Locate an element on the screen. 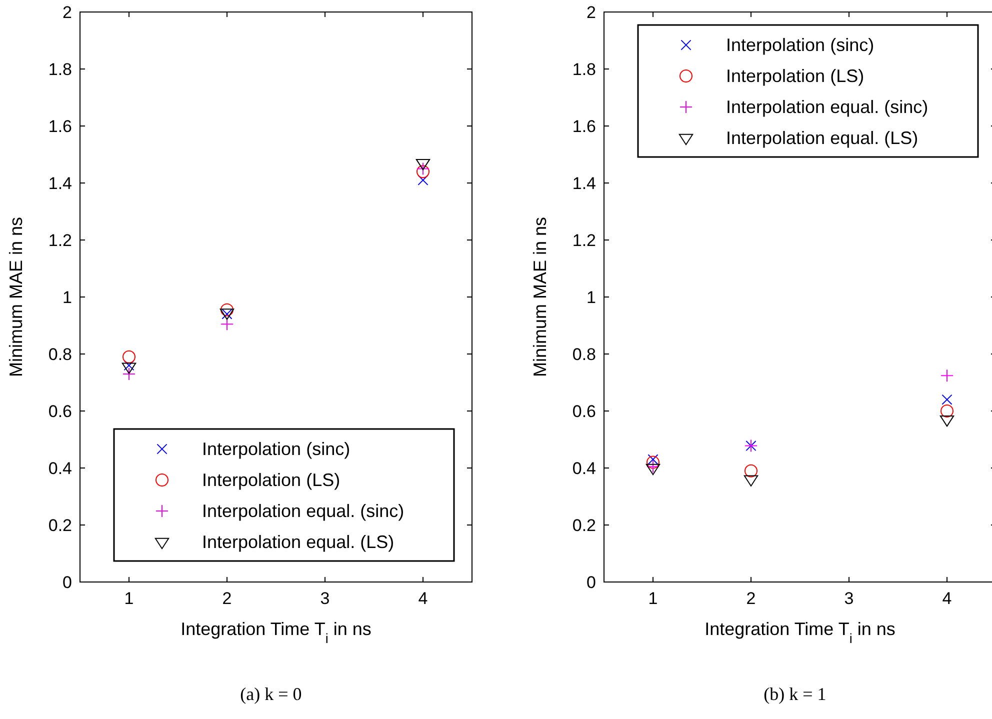 This screenshot has height=719, width=992. text: (a) k = 0 is located at coordinates (271, 694).